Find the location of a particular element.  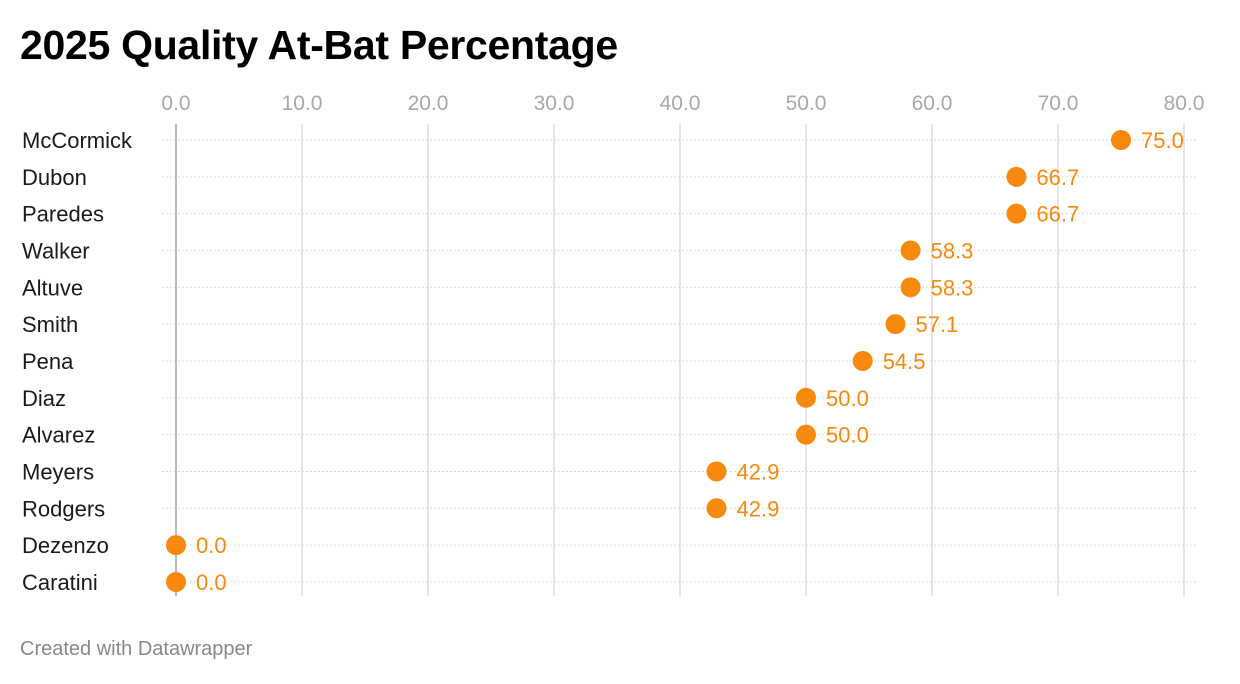

category-label: Rodgers is located at coordinates (63, 508).